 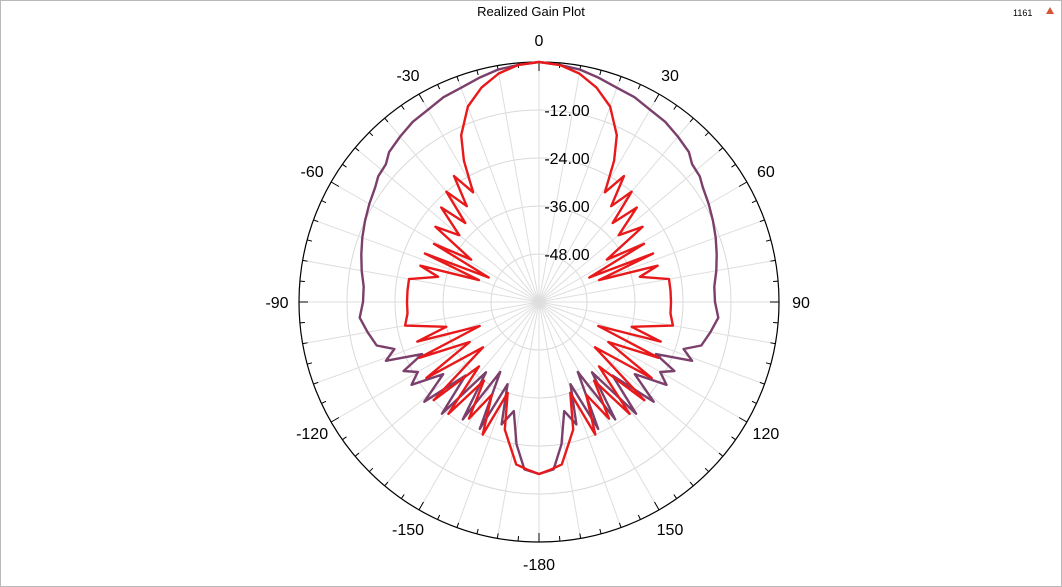 What do you see at coordinates (670, 76) in the screenshot?
I see `angle-tick-label: 30` at bounding box center [670, 76].